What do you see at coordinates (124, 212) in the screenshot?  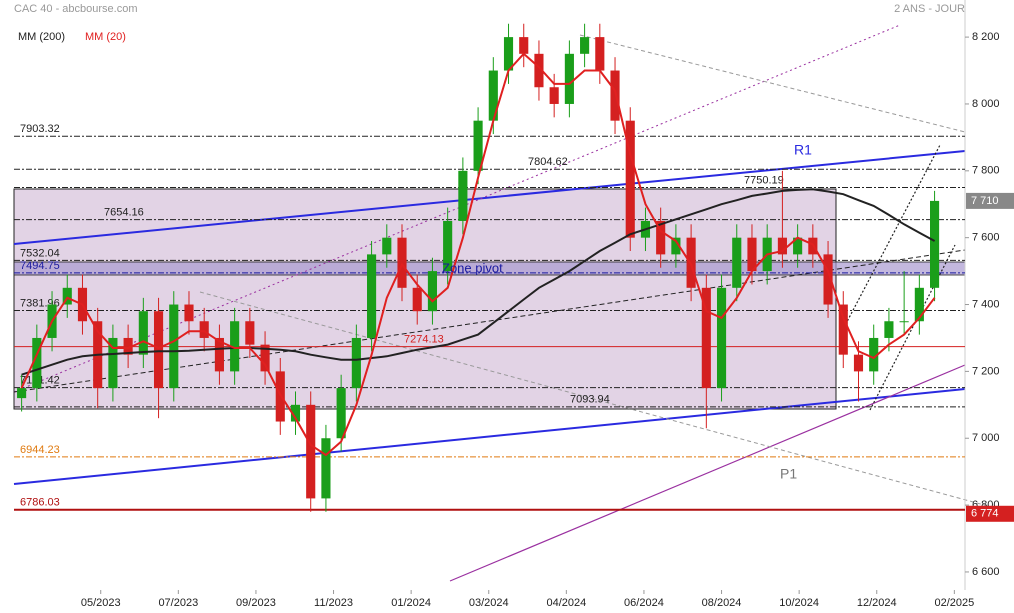 I see `level-label: 7654.16` at bounding box center [124, 212].